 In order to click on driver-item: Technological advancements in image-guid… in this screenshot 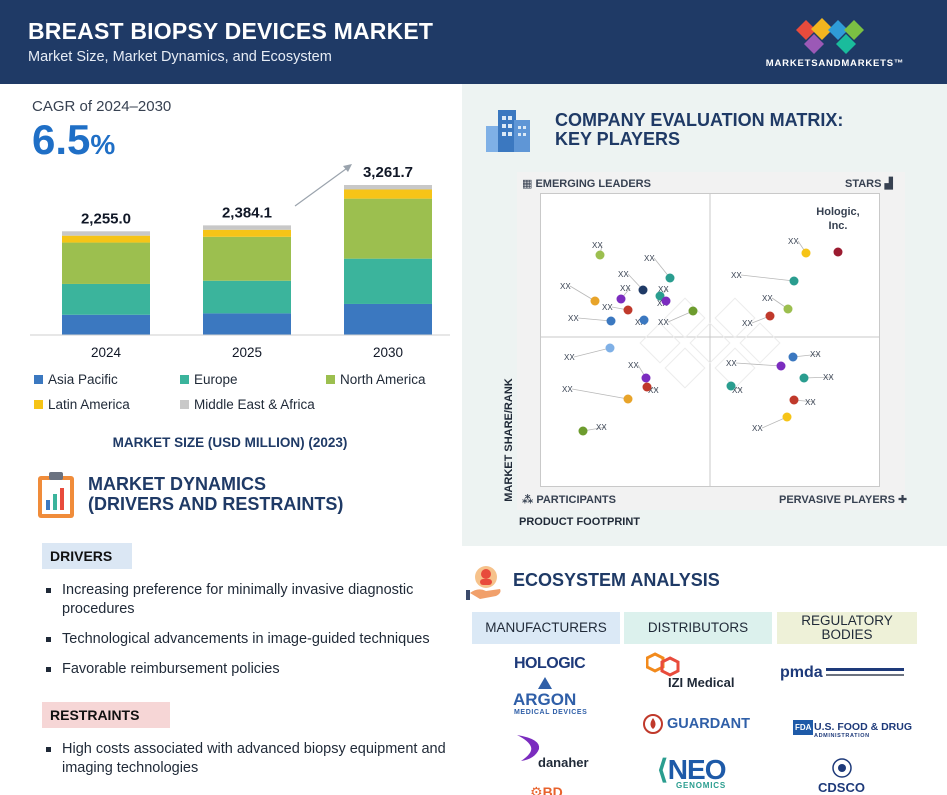, I will do `click(247, 639)`.